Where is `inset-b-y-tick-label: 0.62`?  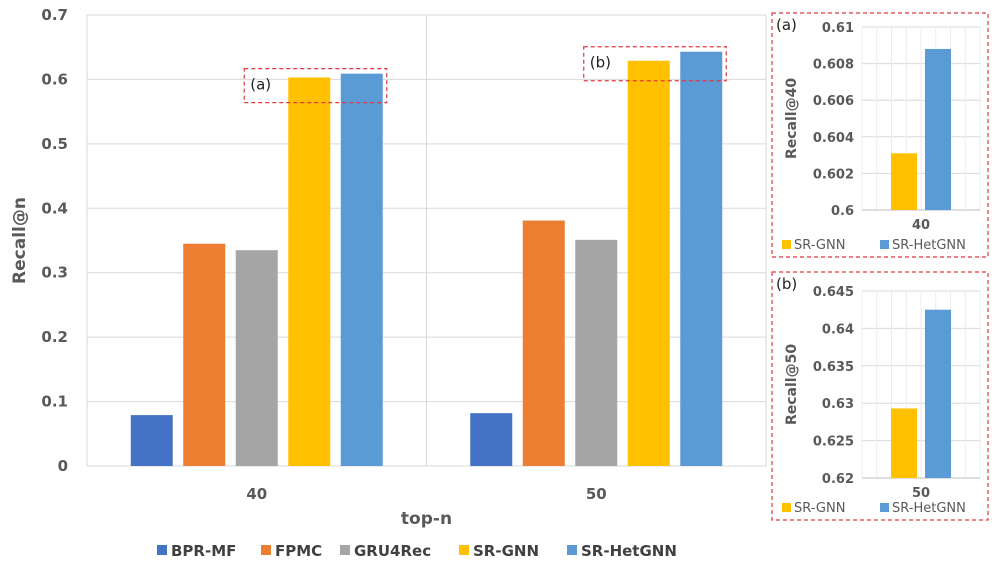 inset-b-y-tick-label: 0.62 is located at coordinates (838, 479).